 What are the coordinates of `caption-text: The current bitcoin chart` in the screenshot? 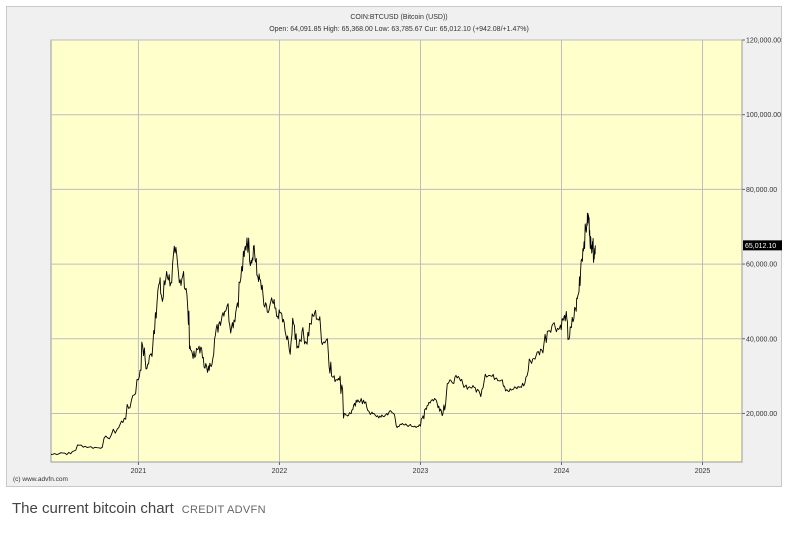 It's located at (93, 508).